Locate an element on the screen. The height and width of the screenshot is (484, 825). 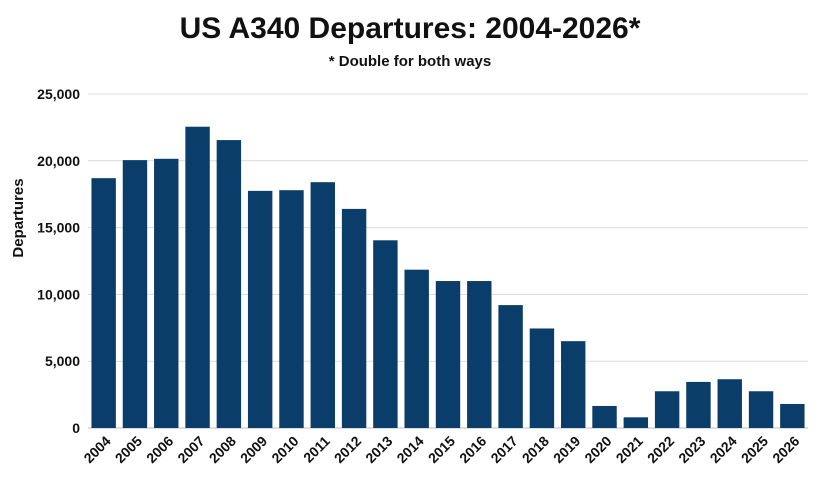
x-tick-label: 2018 is located at coordinates (535, 449).